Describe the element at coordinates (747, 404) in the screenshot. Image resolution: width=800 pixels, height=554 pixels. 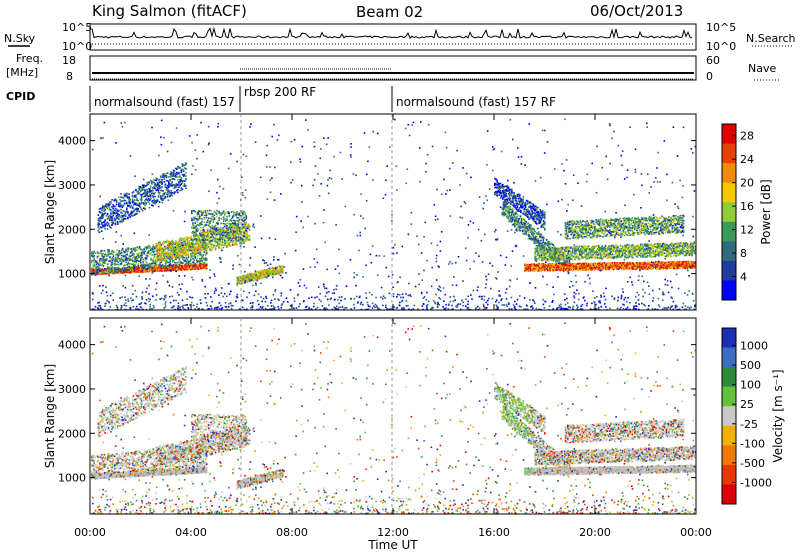
I see `colorbar-tick-25: 25` at that location.